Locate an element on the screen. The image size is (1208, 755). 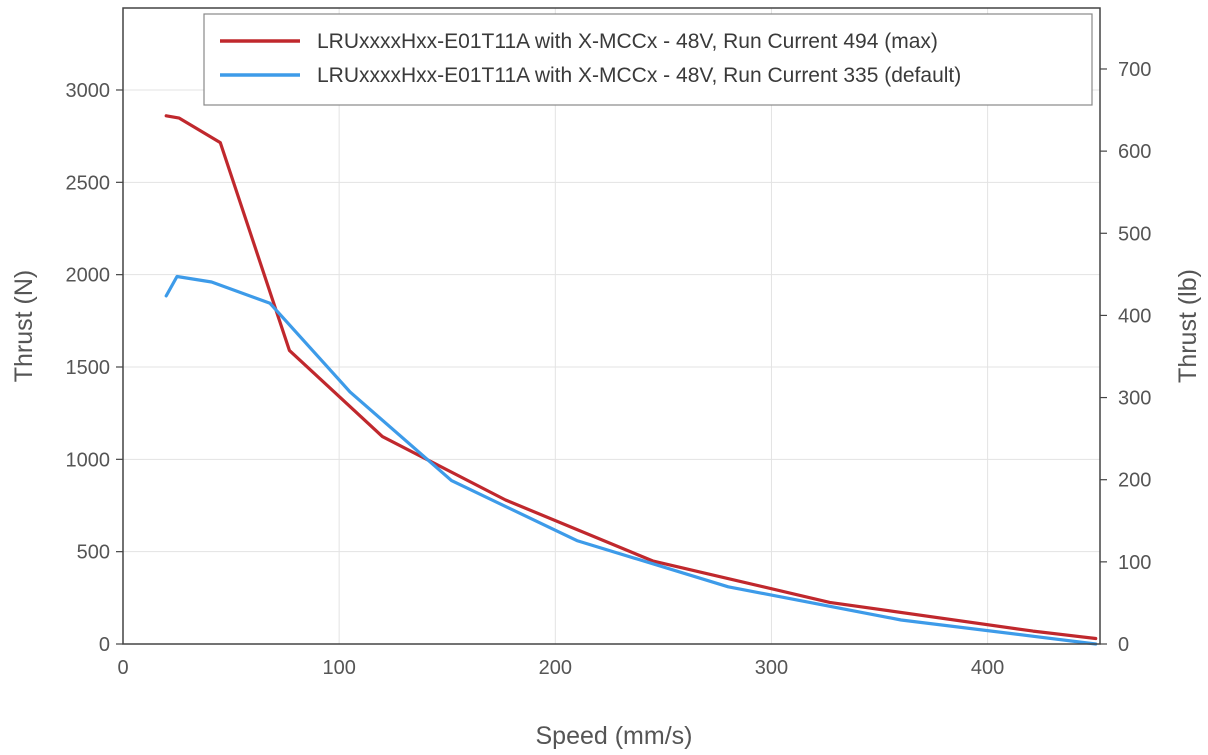
y2-tick-label: 100 is located at coordinates (1134, 563).